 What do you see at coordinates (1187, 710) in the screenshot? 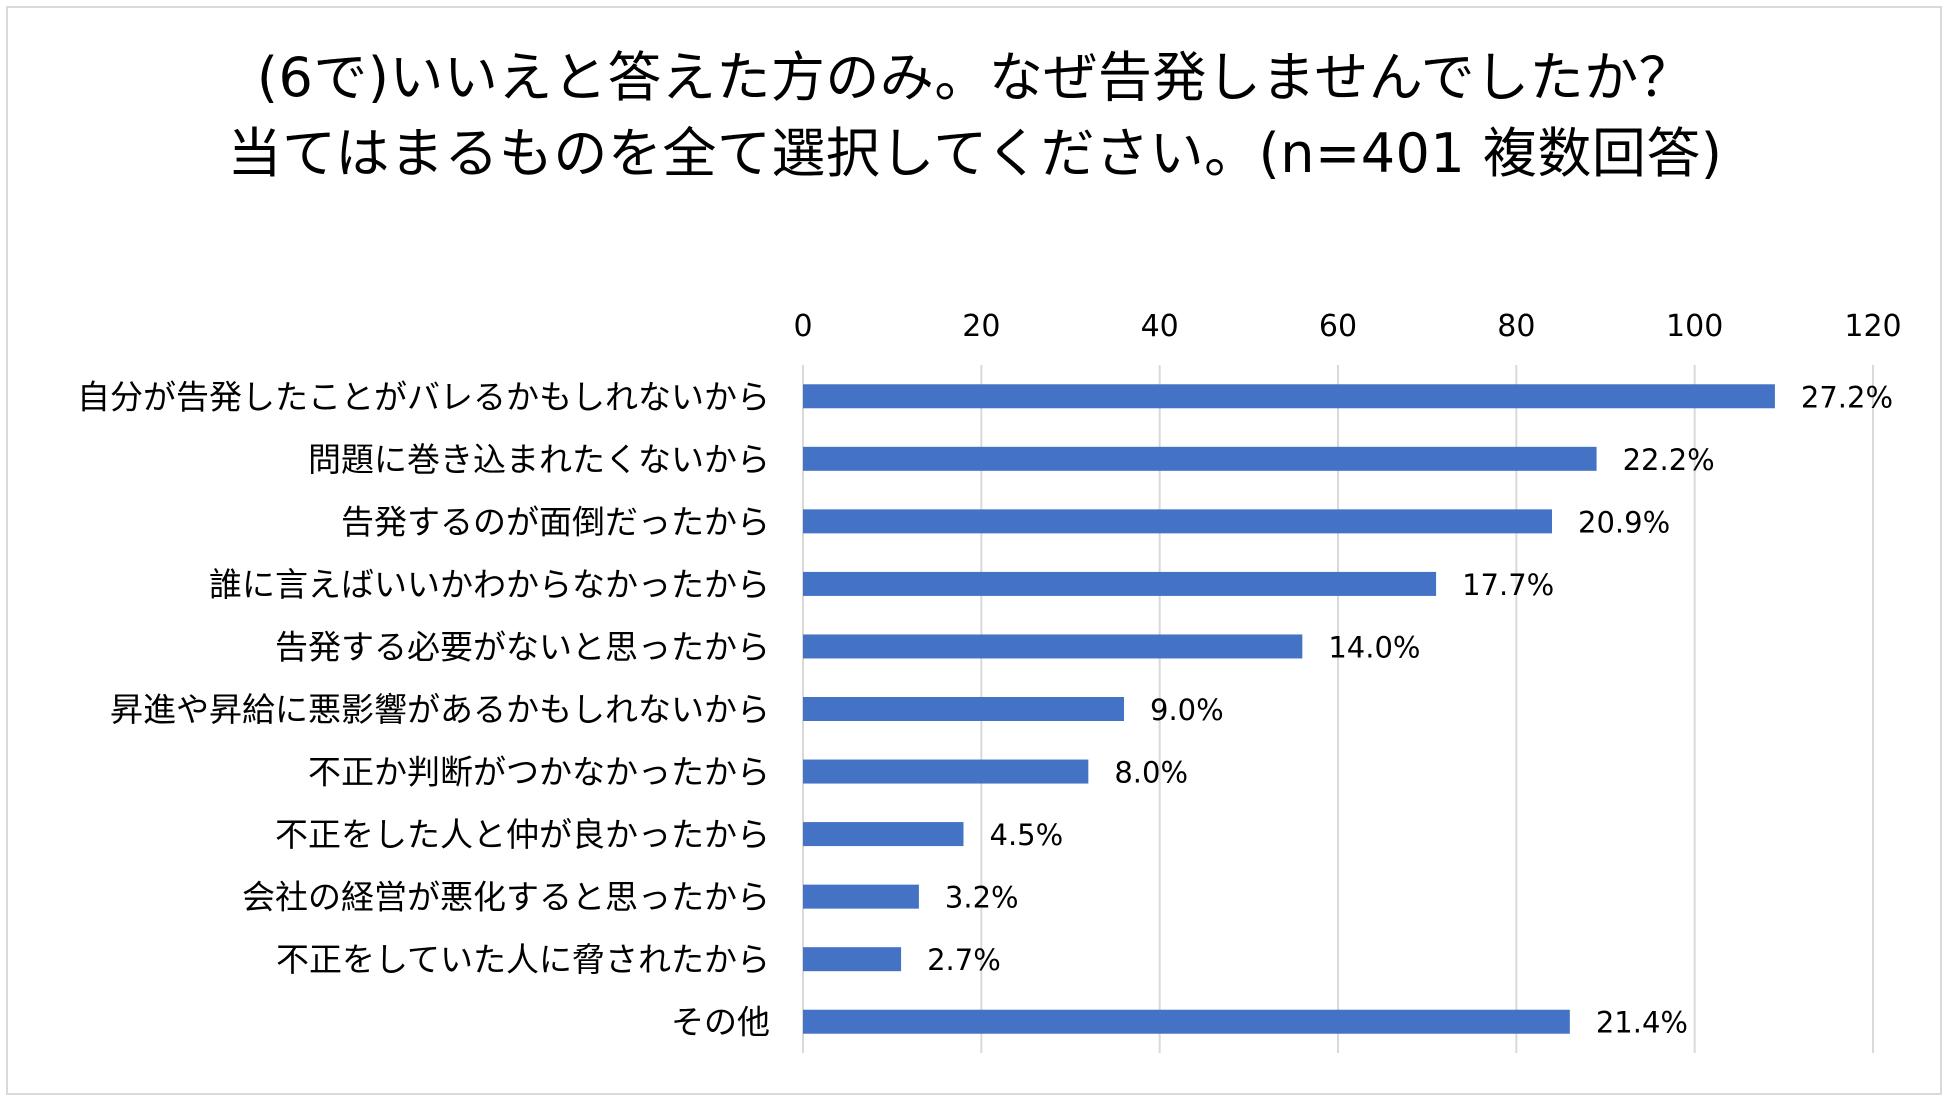
I see `data-label: 9.0%` at bounding box center [1187, 710].